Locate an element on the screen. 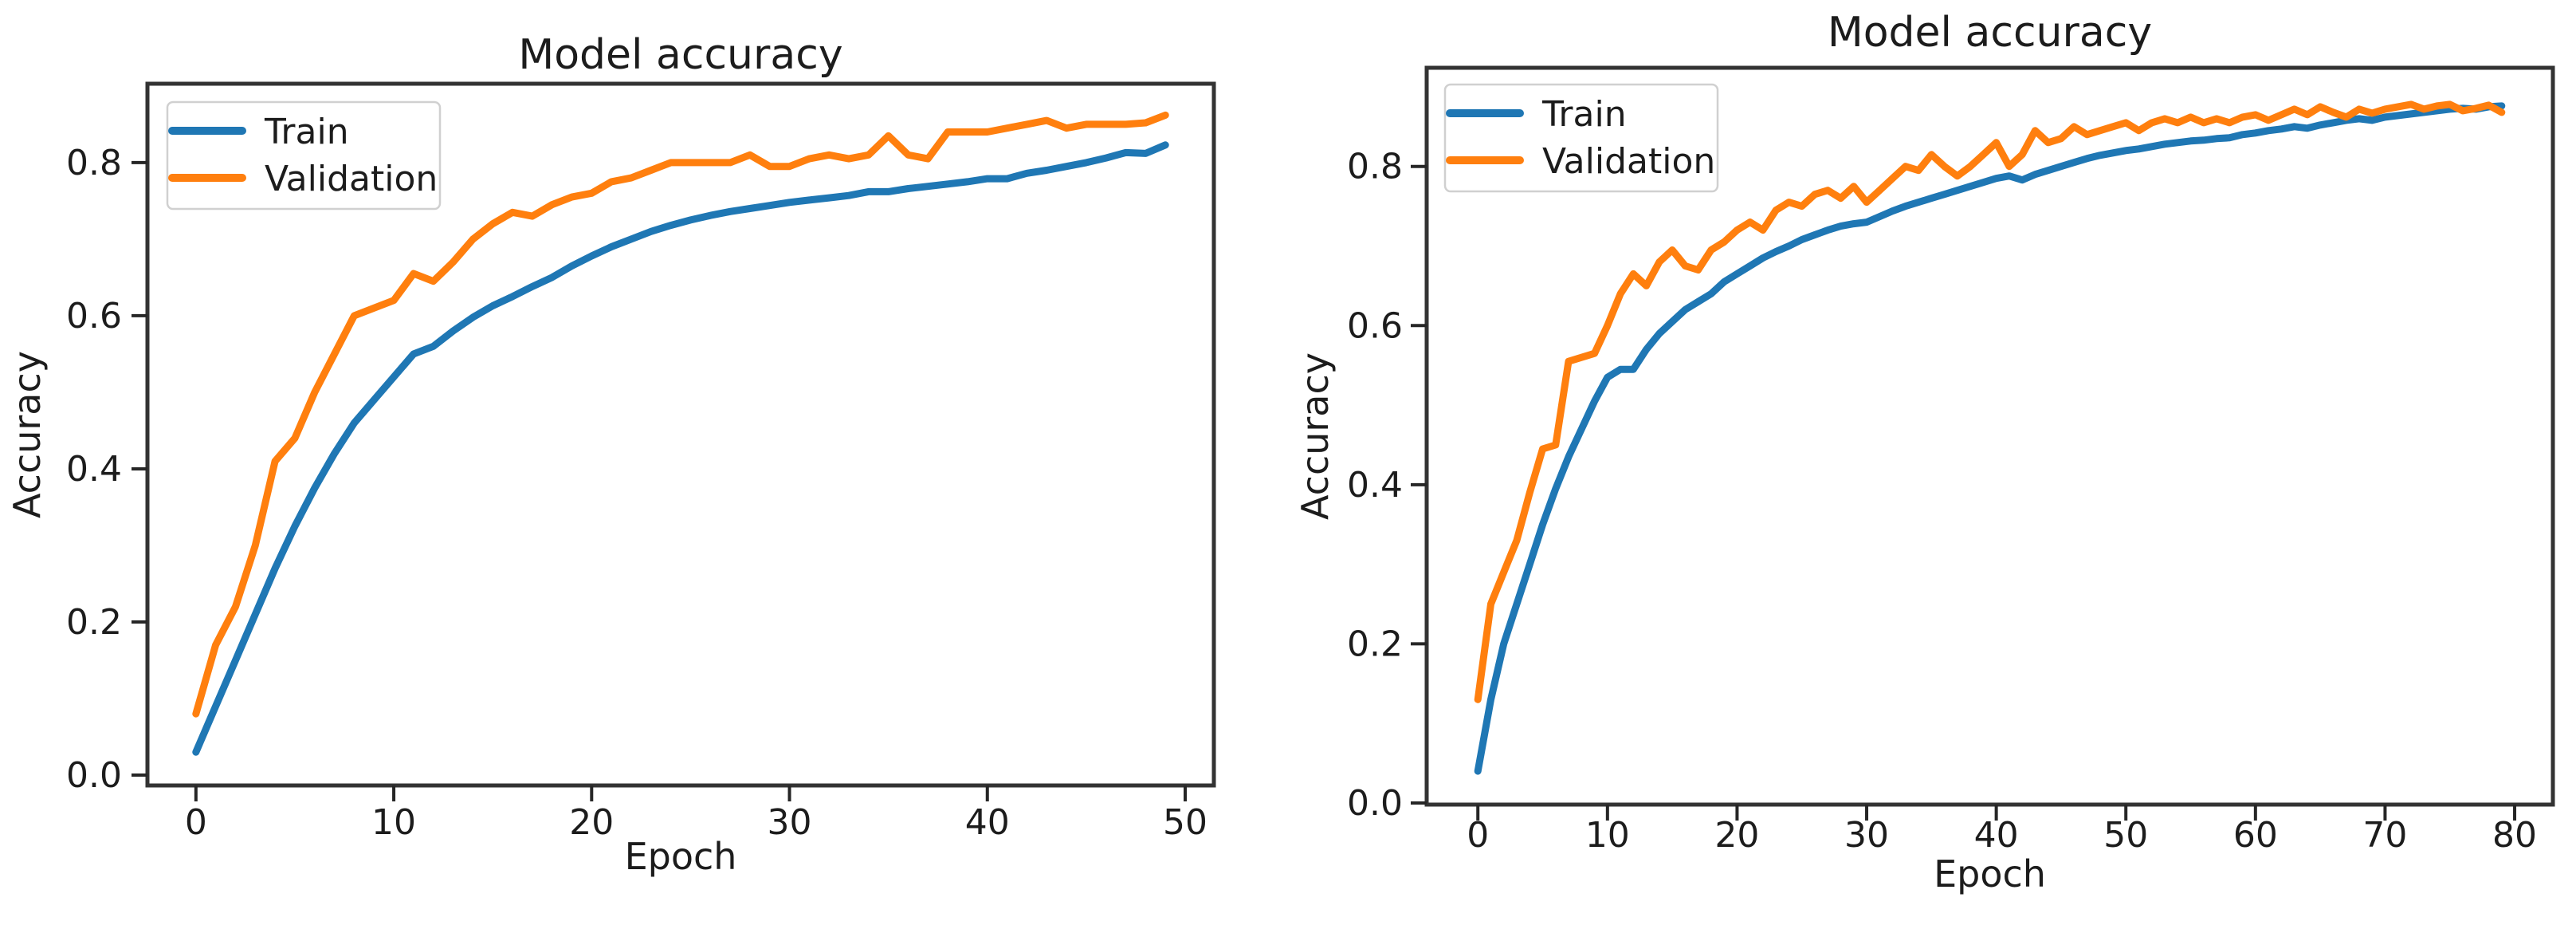  x-tick-label: 70 is located at coordinates (2384, 835).